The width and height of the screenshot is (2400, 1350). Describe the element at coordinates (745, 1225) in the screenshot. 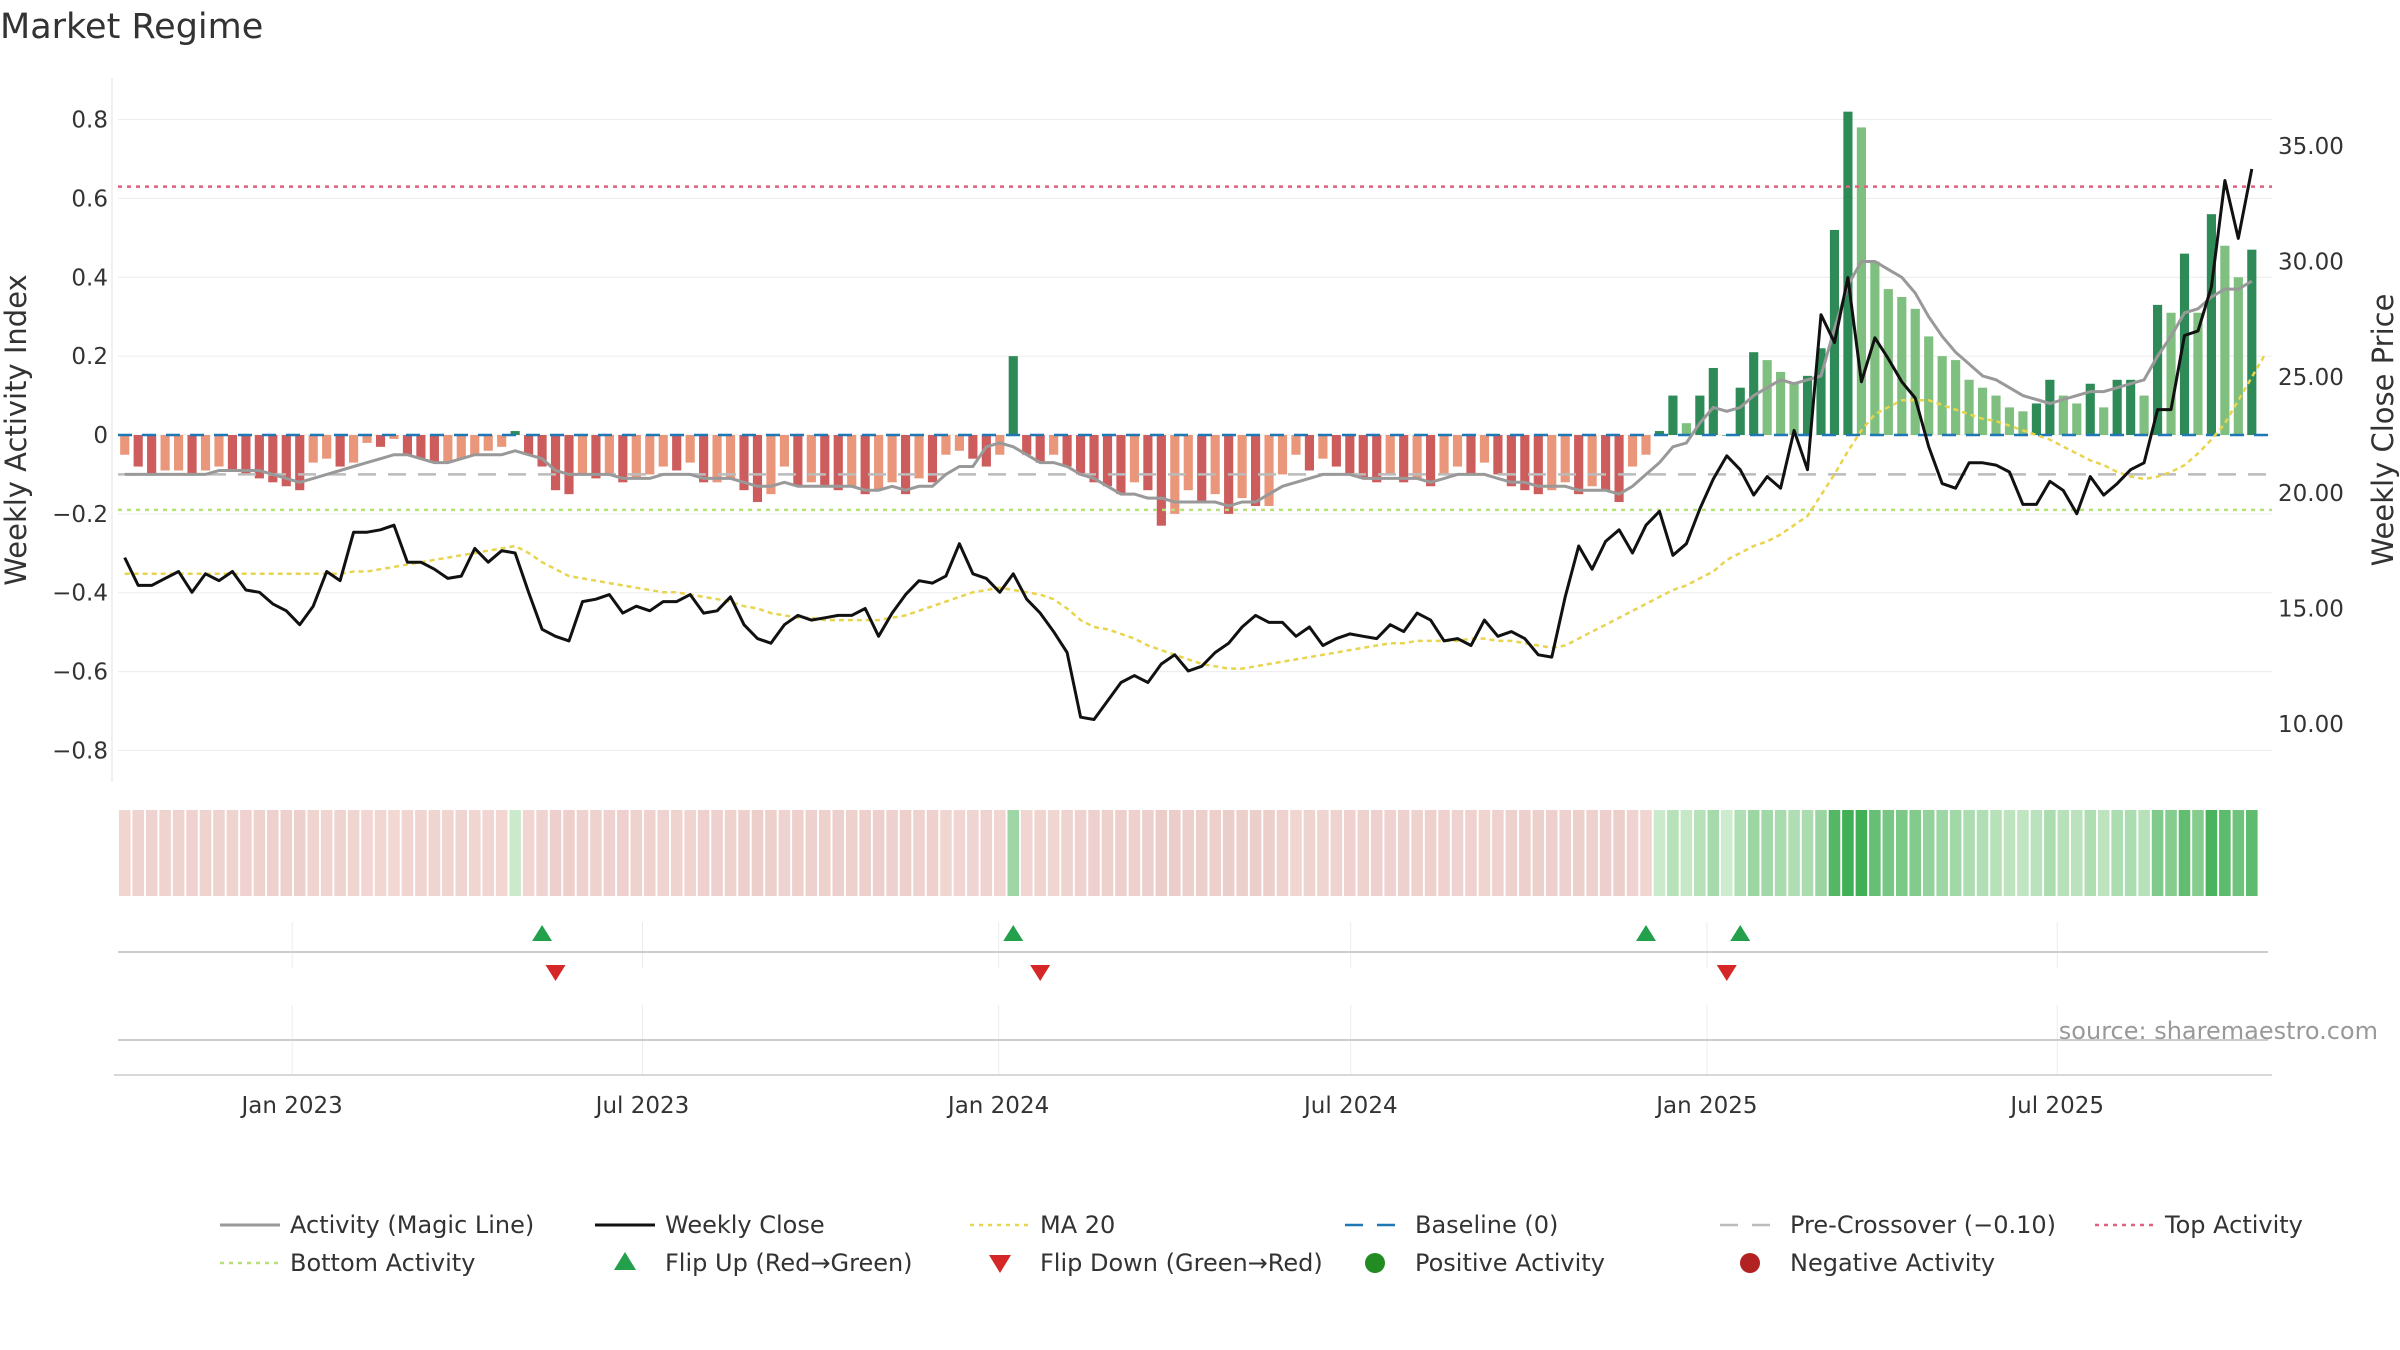

I see `legend-label: Weekly Close` at that location.